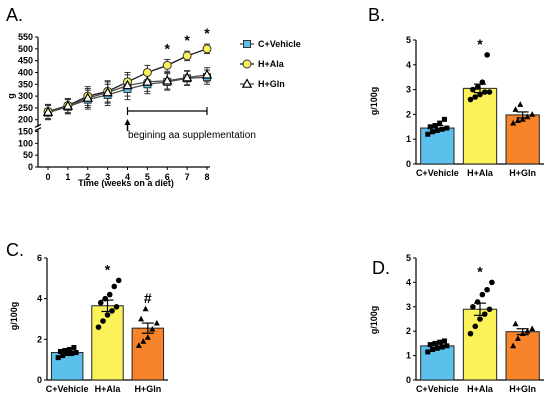 The image size is (550, 402). I want to click on panel-a-x-tick-label: 1, so click(67, 177).